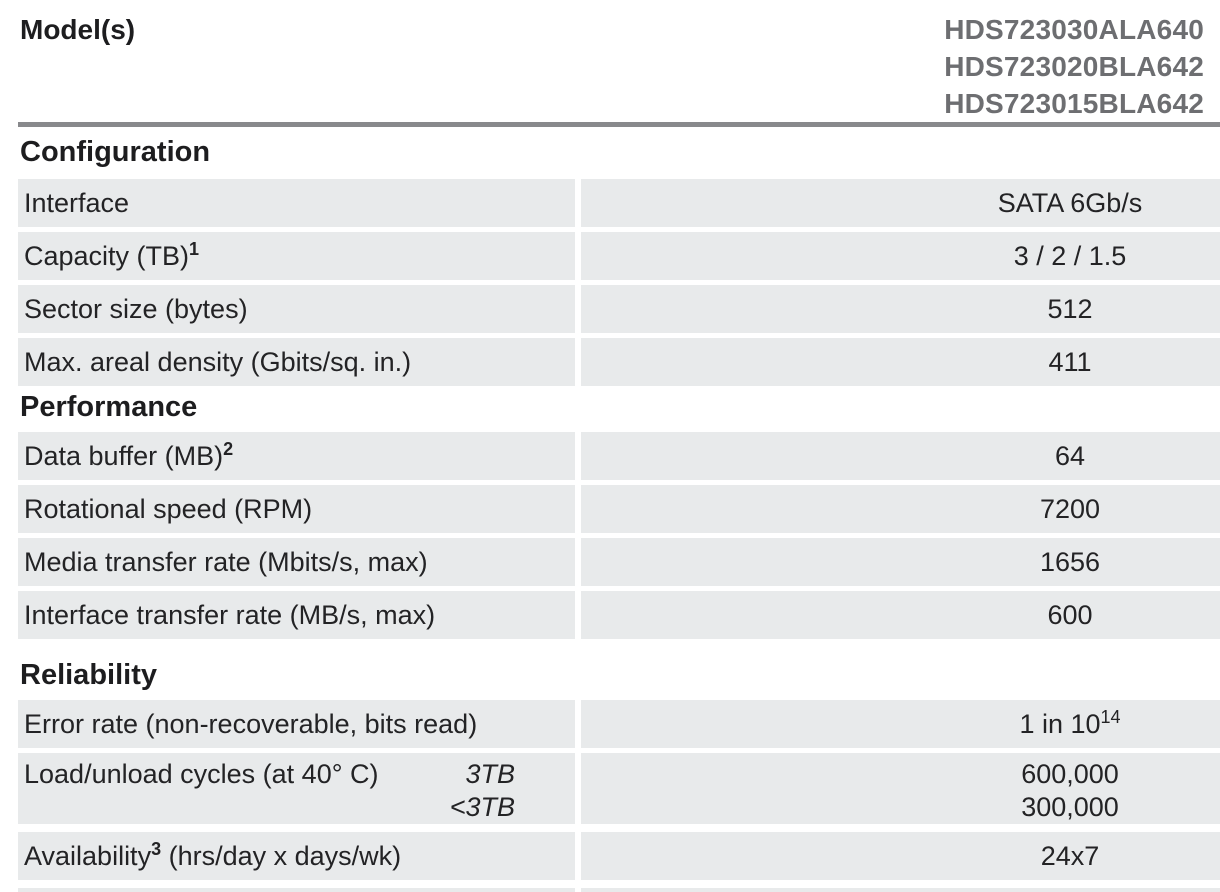 The height and width of the screenshot is (892, 1220). I want to click on row-value-cell: 7200, so click(900, 509).